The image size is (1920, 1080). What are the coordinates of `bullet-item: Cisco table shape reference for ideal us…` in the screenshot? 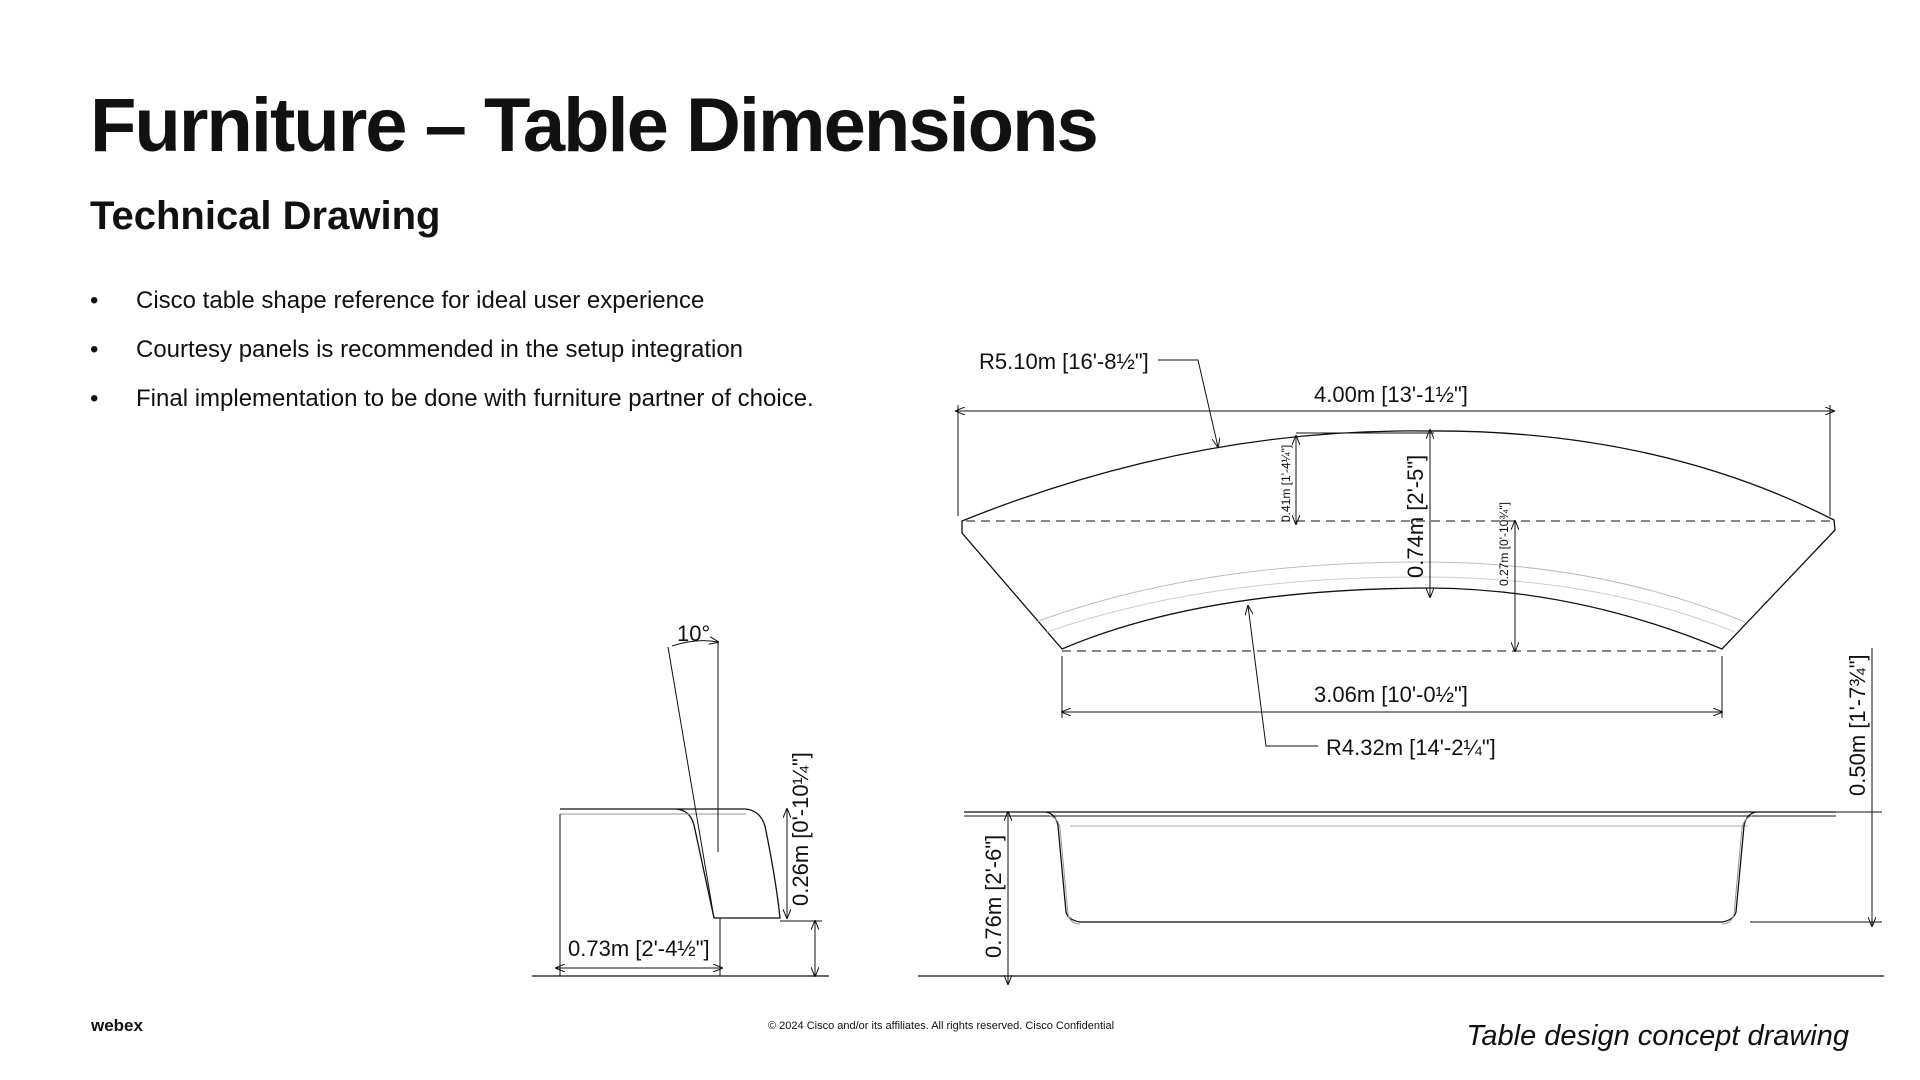 It's located at (452, 310).